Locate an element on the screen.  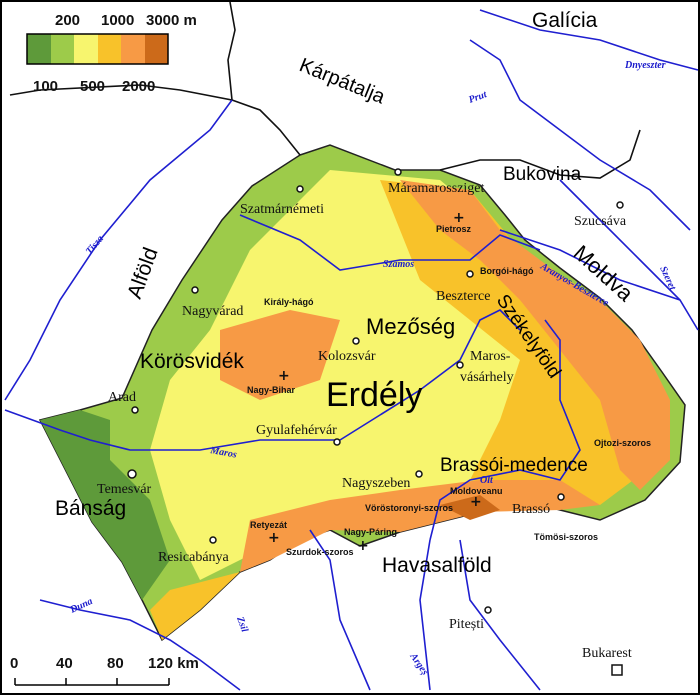
peak-label: Retyezát is located at coordinates (268, 525).